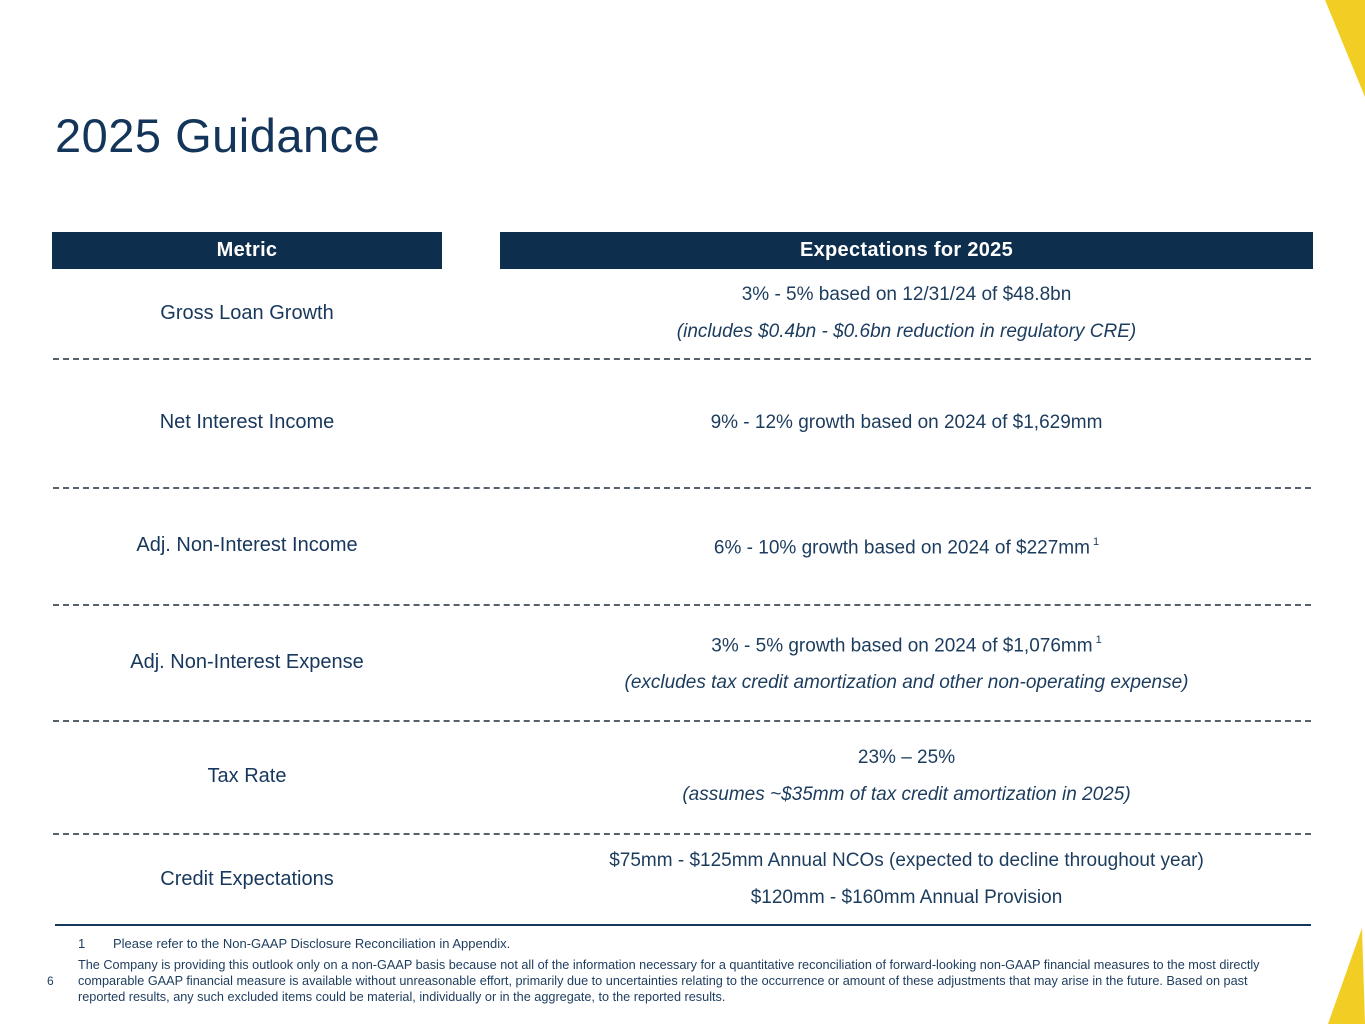 The width and height of the screenshot is (1365, 1024). Describe the element at coordinates (247, 776) in the screenshot. I see `metric-cell: Tax Rate` at that location.